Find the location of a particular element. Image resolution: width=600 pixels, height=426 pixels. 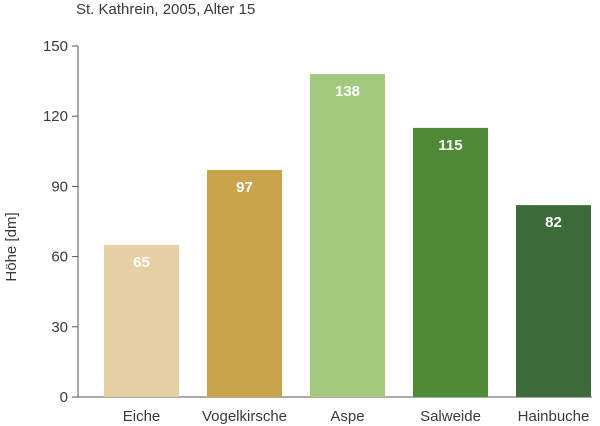

y-tick-label: 60 is located at coordinates (59, 257).